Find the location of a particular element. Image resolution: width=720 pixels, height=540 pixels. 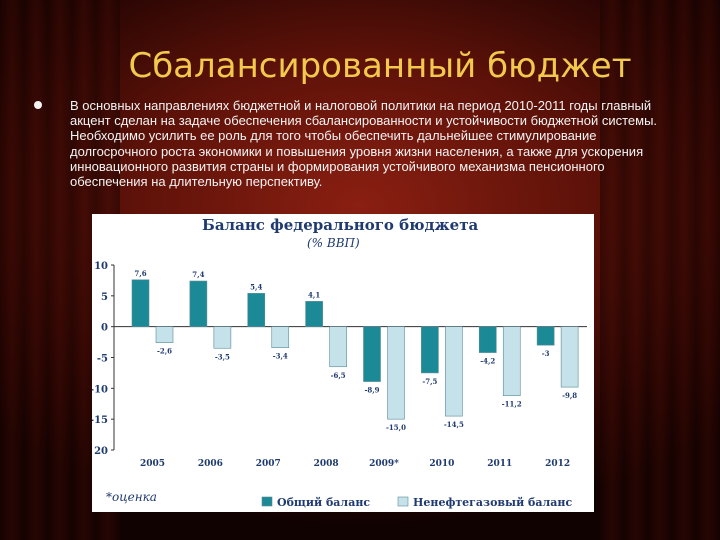

data-label: 5,4 is located at coordinates (256, 286).